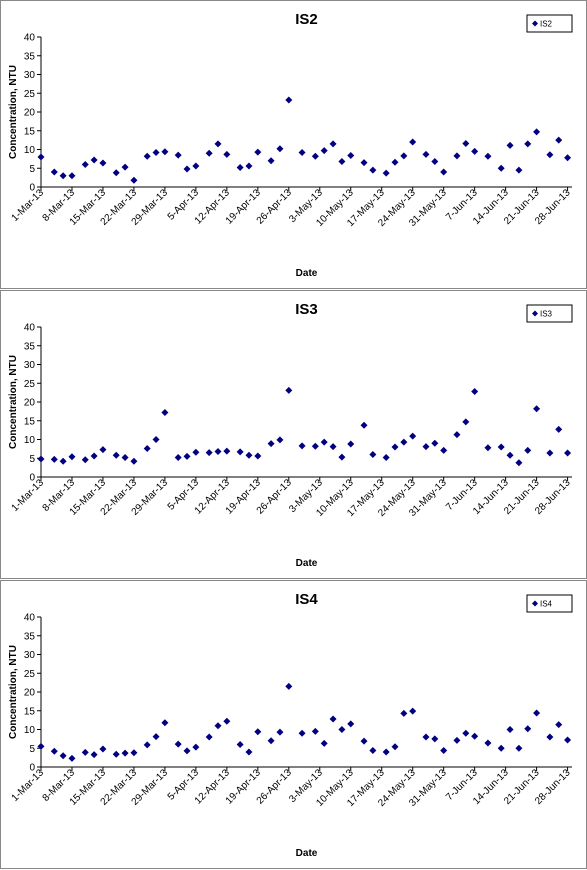 The image size is (587, 870). What do you see at coordinates (30, 150) in the screenshot?
I see `y-tick-label: 10` at bounding box center [30, 150].